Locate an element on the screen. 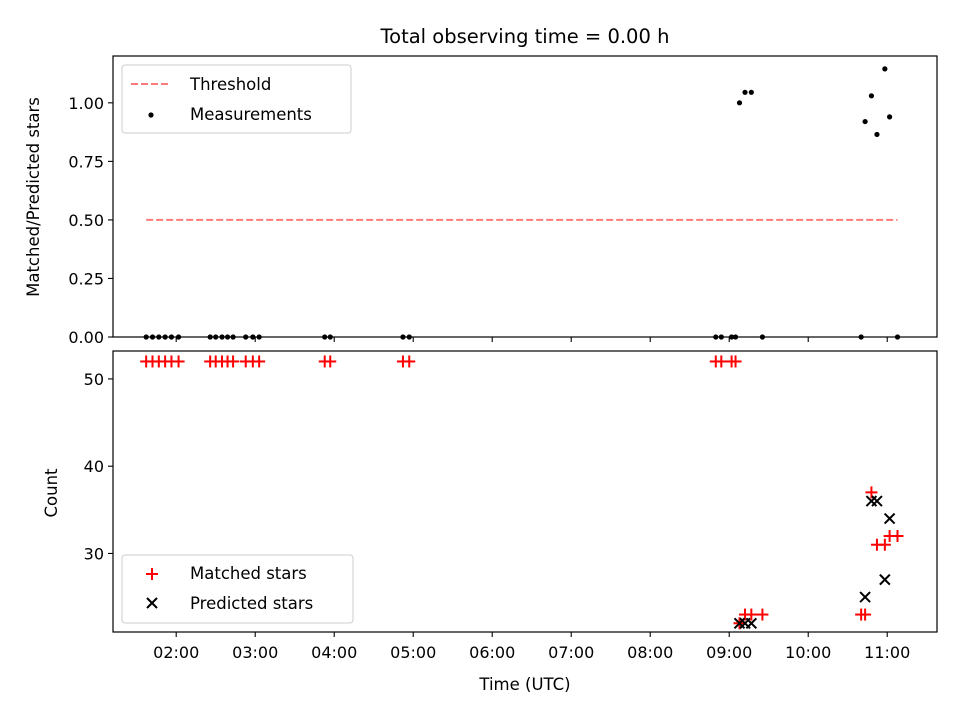  bottom-y-tick-label: 40 is located at coordinates (94, 466).